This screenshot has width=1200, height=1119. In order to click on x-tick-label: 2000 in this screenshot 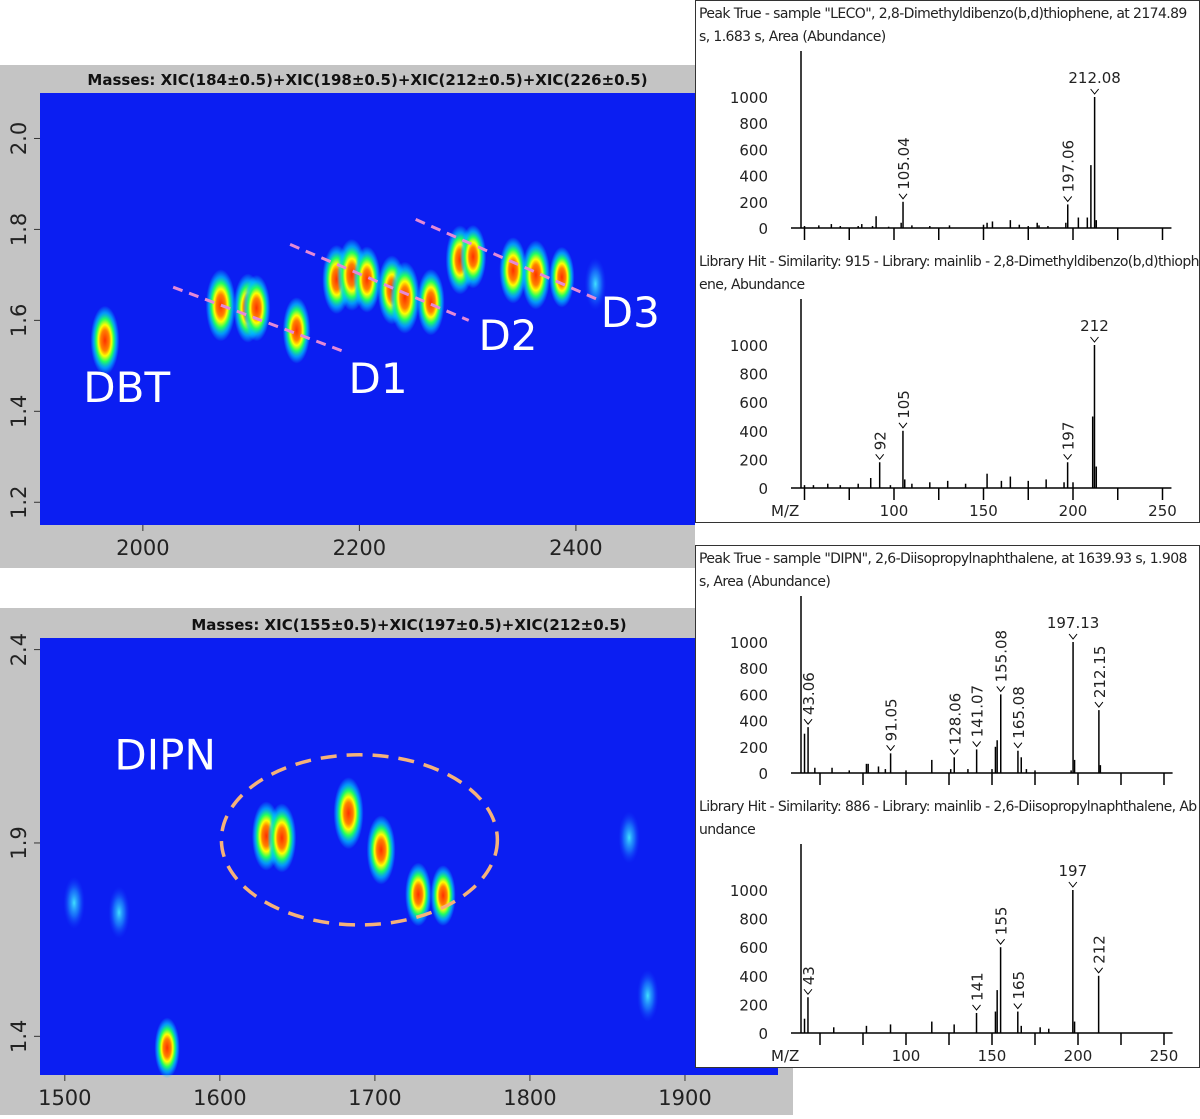, I will do `click(142, 548)`.